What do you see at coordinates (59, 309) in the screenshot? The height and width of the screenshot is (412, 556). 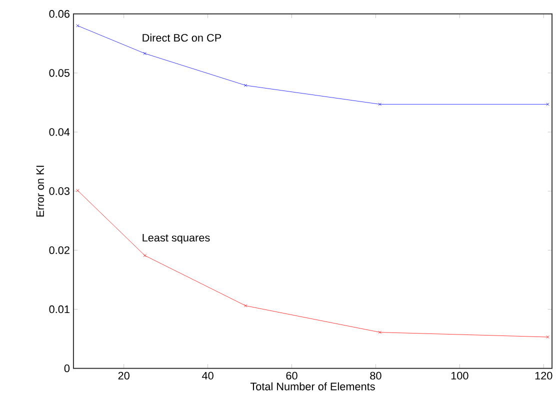 I see `y-tick-label: 0.01` at bounding box center [59, 309].